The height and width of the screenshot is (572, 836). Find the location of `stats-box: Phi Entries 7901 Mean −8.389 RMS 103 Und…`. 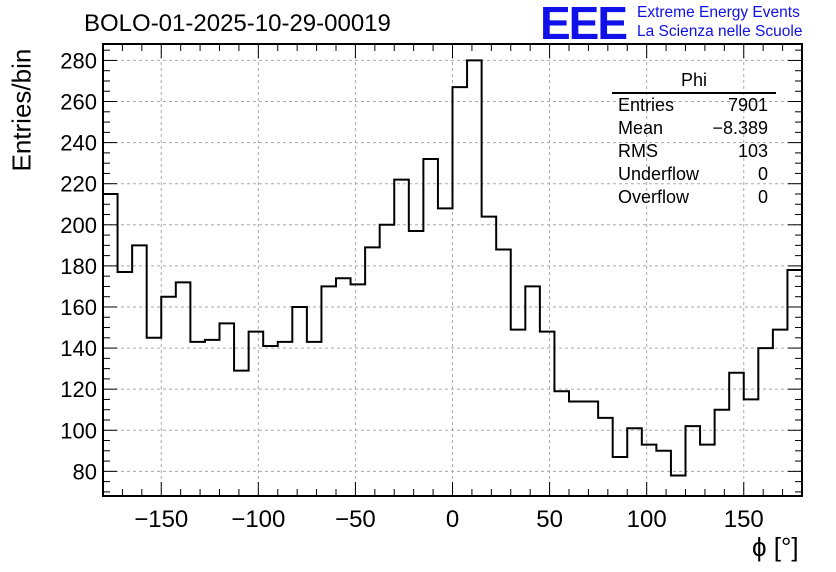

stats-box: Phi Entries 7901 Mean −8.389 RMS 103 Und… is located at coordinates (694, 138).